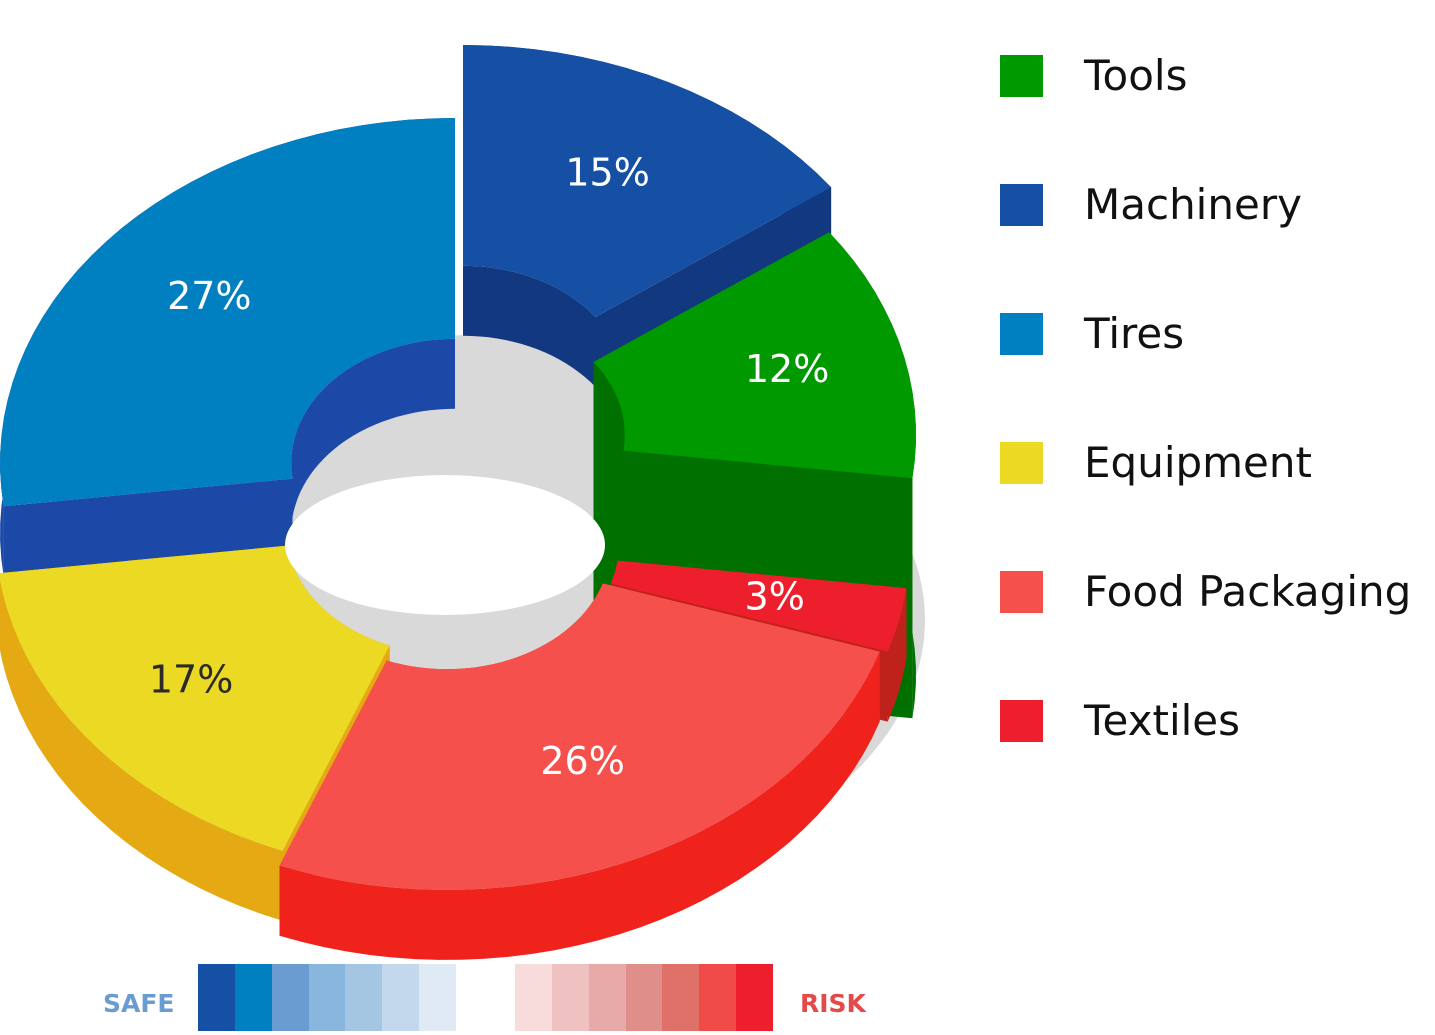 The image size is (1435, 1035). I want to click on safe-scale-bar, so click(327, 997).